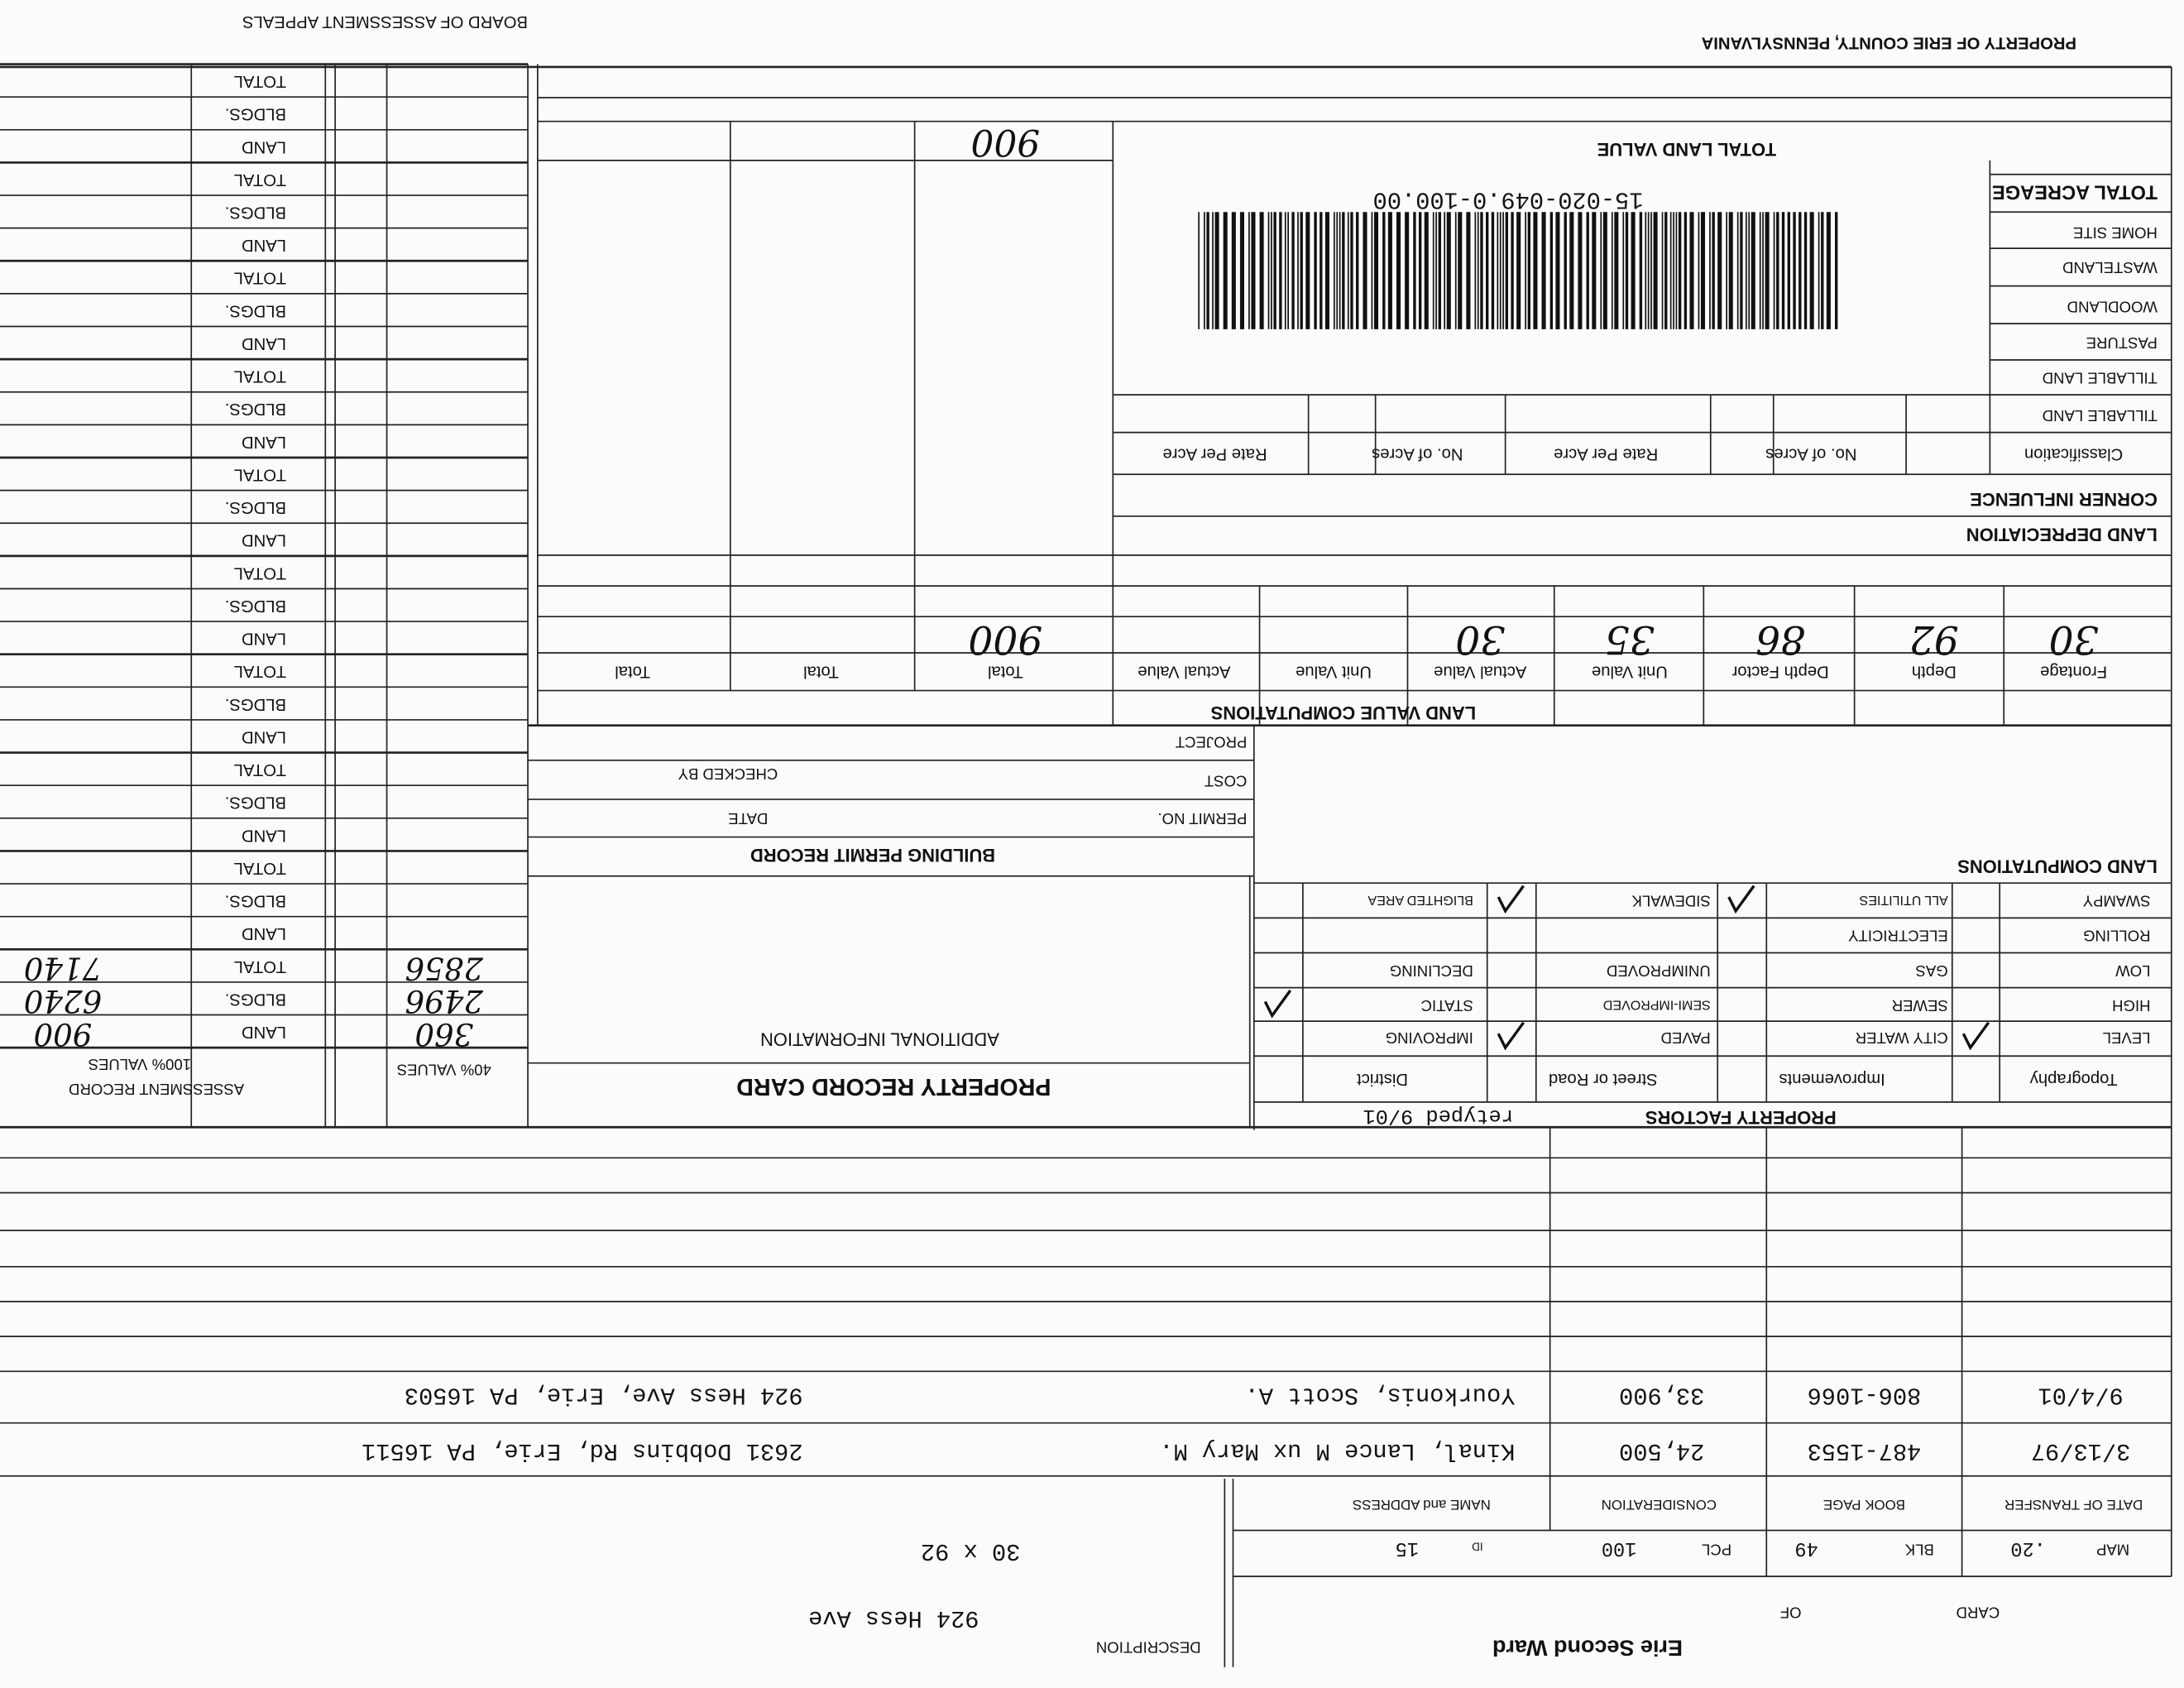 This screenshot has height=1688, width=2184. What do you see at coordinates (1334, 672) in the screenshot?
I see `land-value-header: Unit Value` at bounding box center [1334, 672].